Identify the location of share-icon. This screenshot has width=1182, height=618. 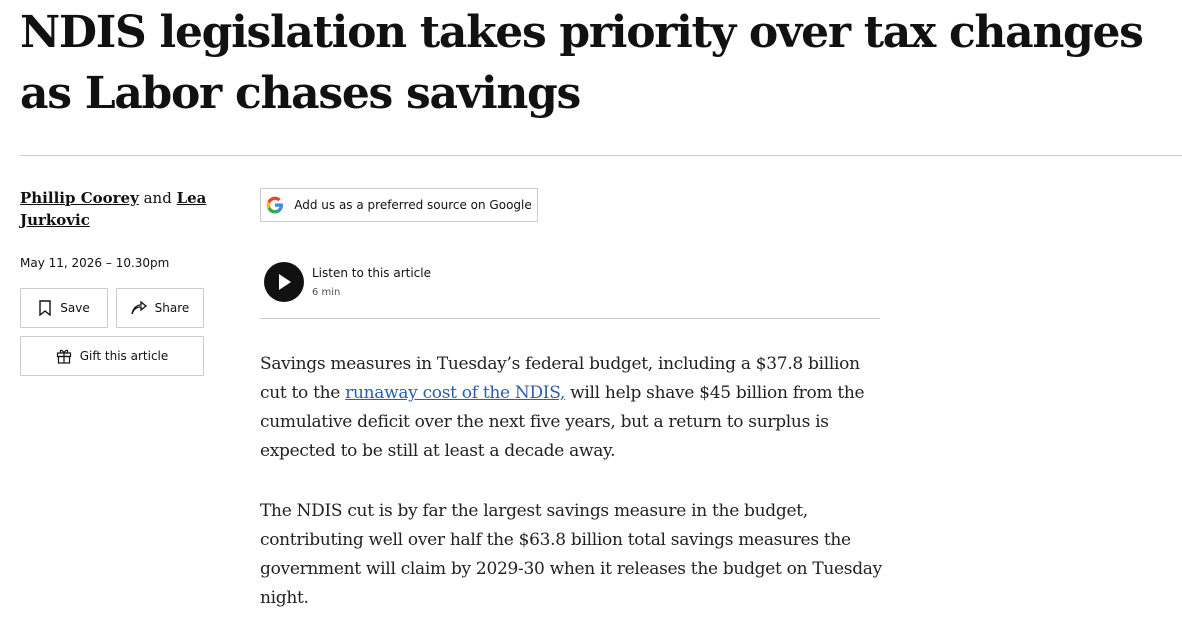
(139, 308).